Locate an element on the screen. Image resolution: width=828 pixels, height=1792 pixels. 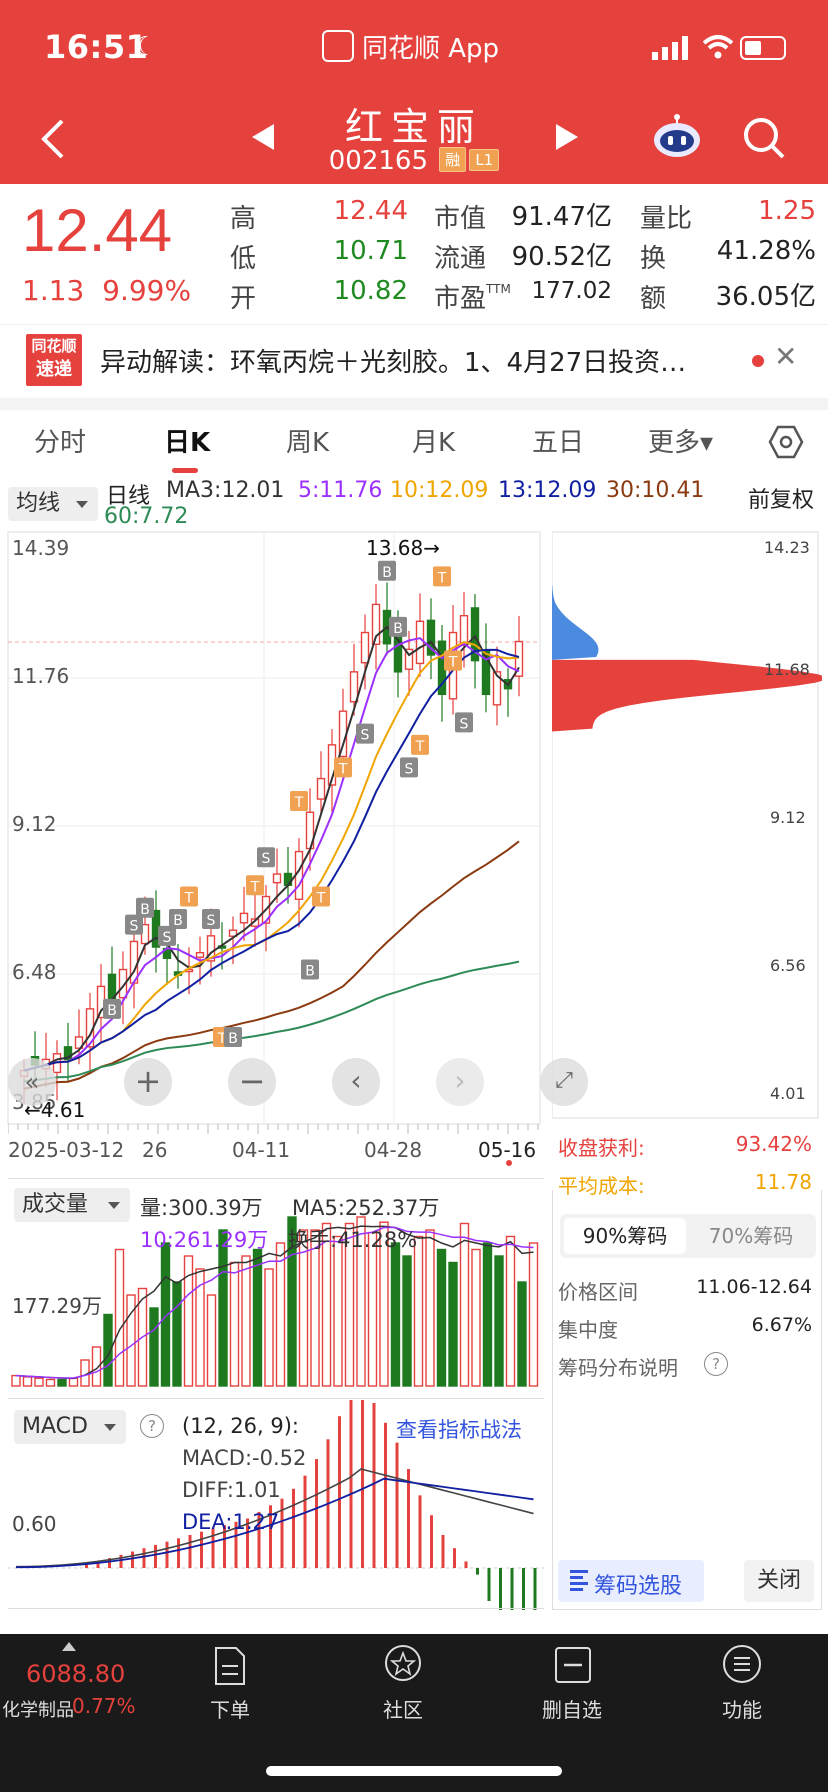
chip-profit-area is located at coordinates (687, 695).